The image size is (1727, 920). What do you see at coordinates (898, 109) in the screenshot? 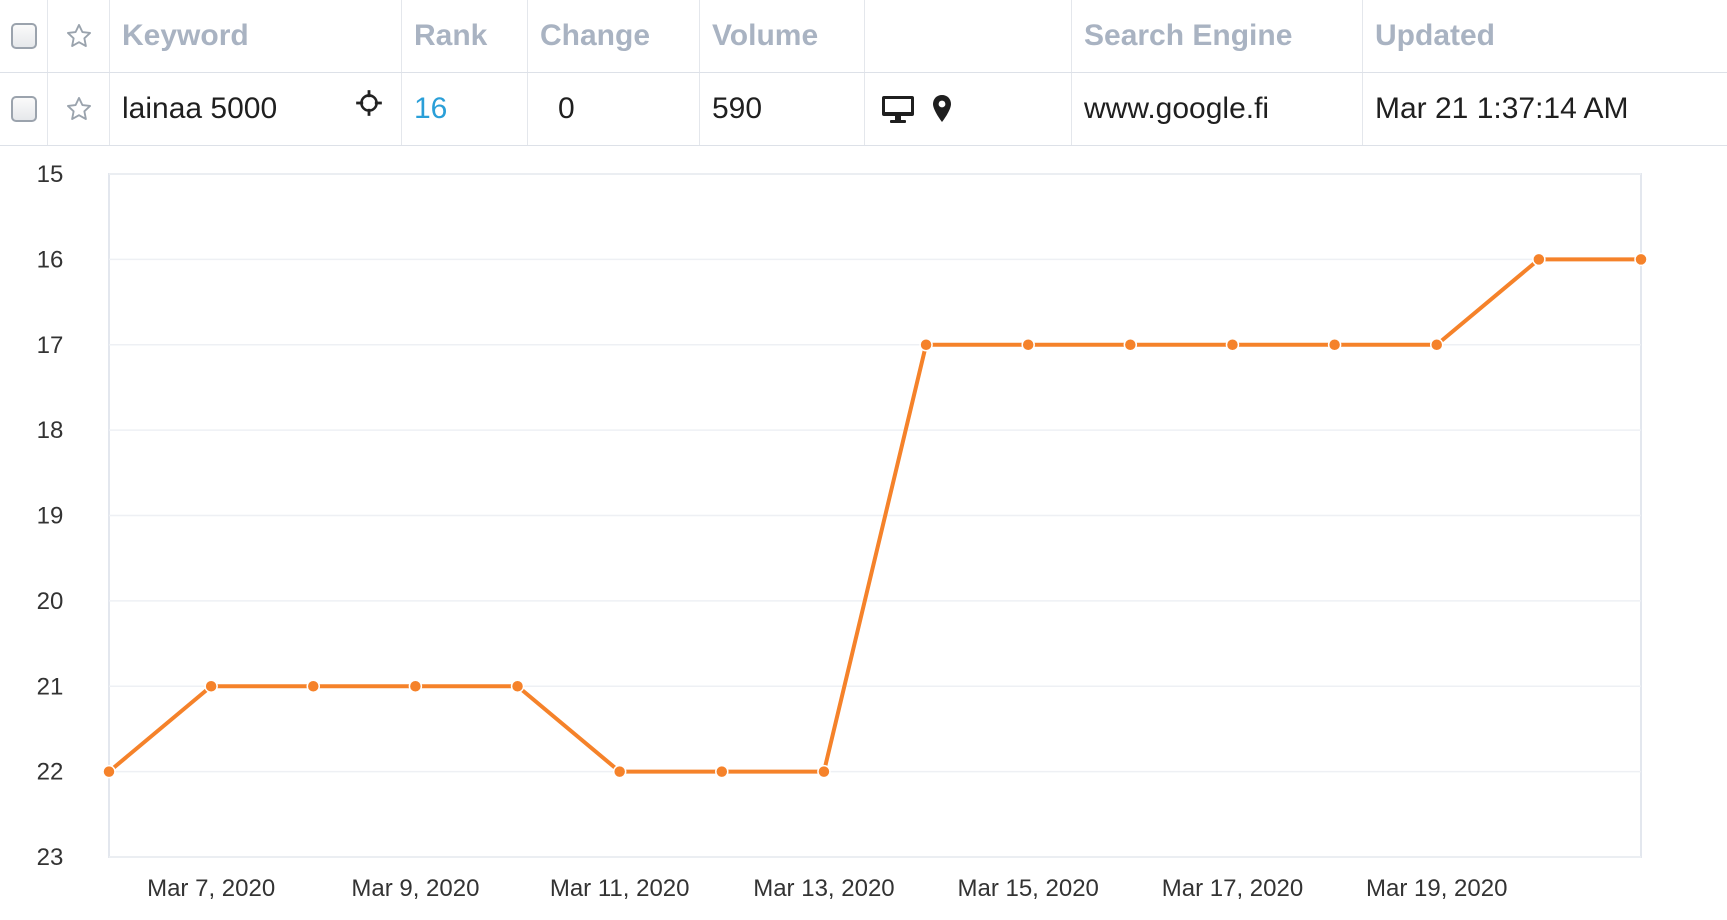
I see `desktop-icon` at bounding box center [898, 109].